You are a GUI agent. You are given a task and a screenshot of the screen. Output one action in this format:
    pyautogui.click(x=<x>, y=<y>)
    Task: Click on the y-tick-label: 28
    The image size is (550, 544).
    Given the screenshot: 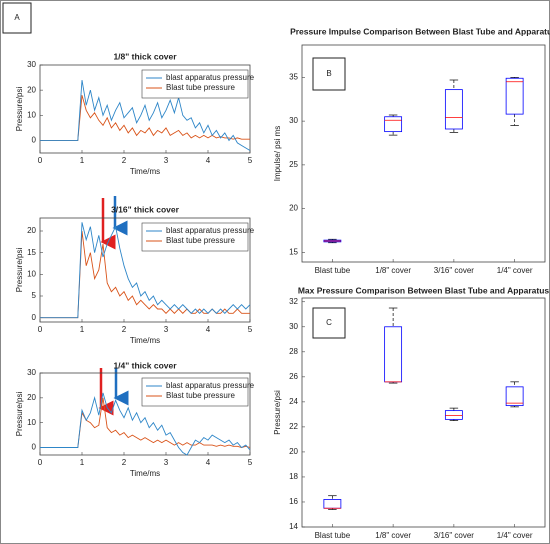 What is the action you would take?
    pyautogui.click(x=293, y=351)
    